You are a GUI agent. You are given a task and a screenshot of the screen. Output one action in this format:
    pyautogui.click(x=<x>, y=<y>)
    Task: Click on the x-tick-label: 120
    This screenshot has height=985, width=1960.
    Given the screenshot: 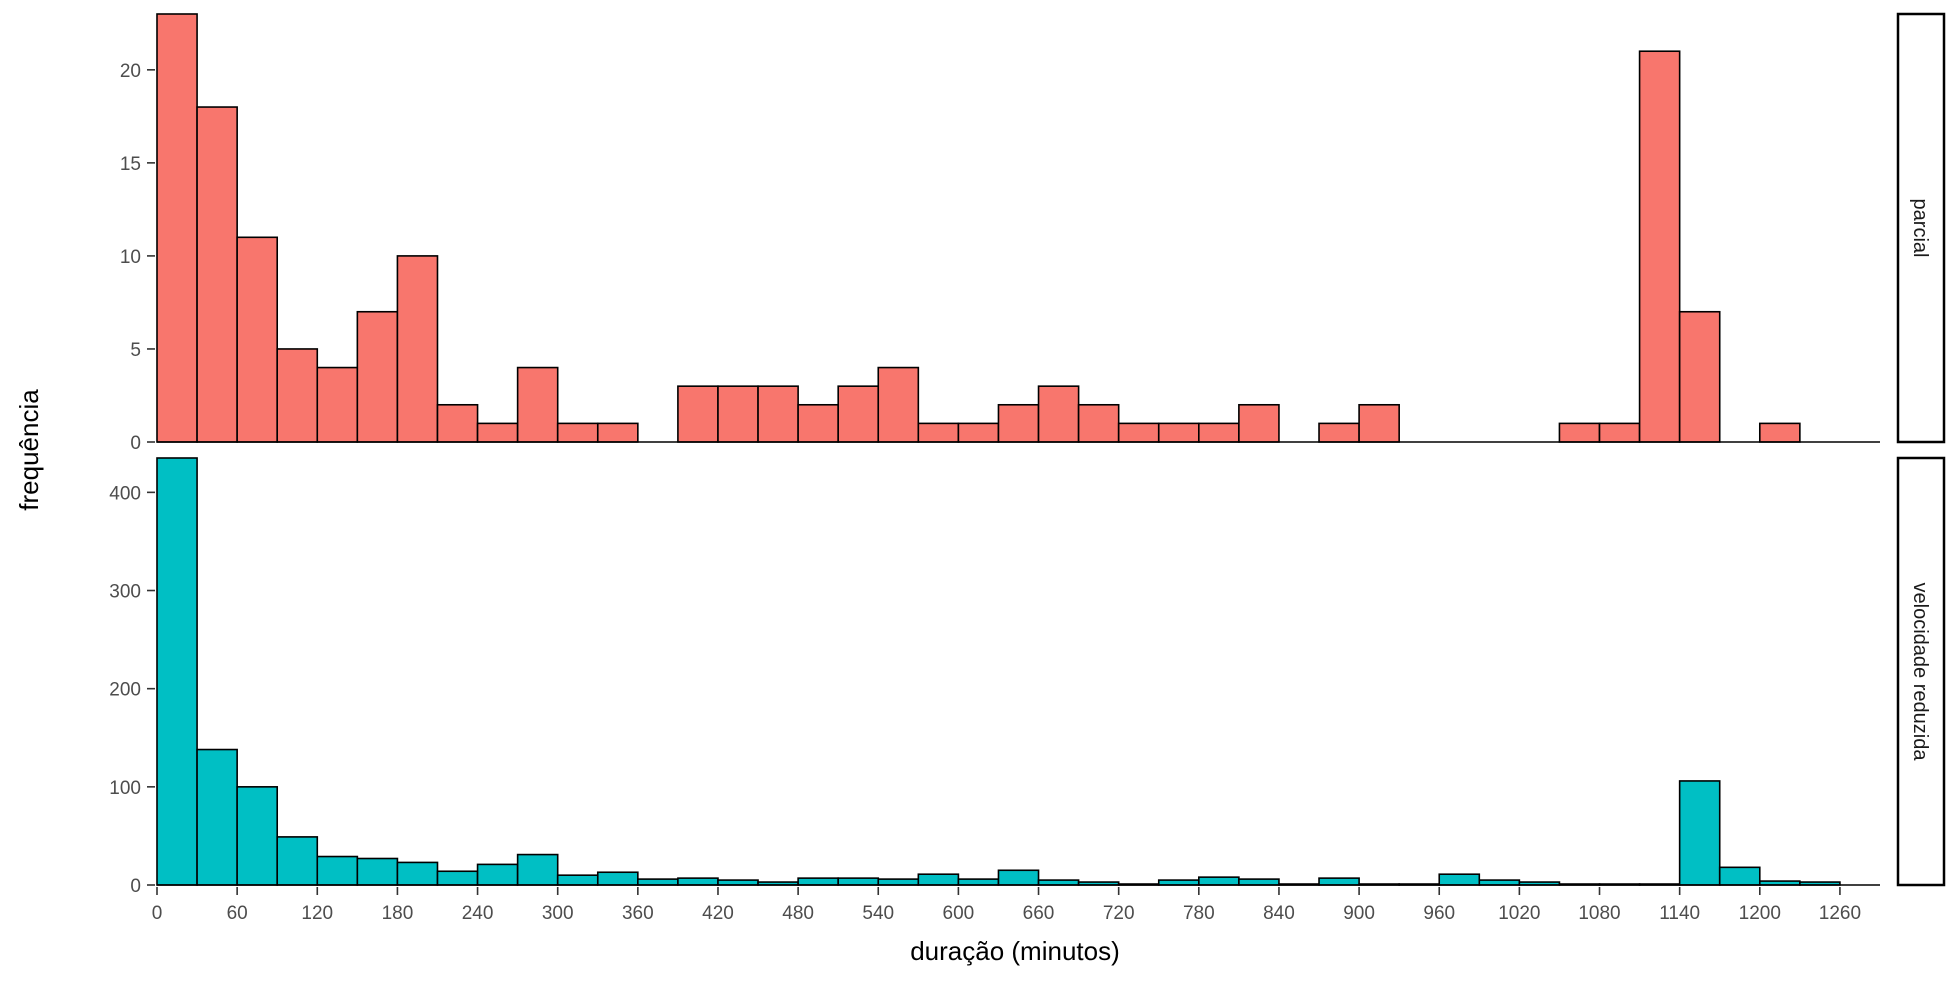 What is the action you would take?
    pyautogui.click(x=317, y=913)
    